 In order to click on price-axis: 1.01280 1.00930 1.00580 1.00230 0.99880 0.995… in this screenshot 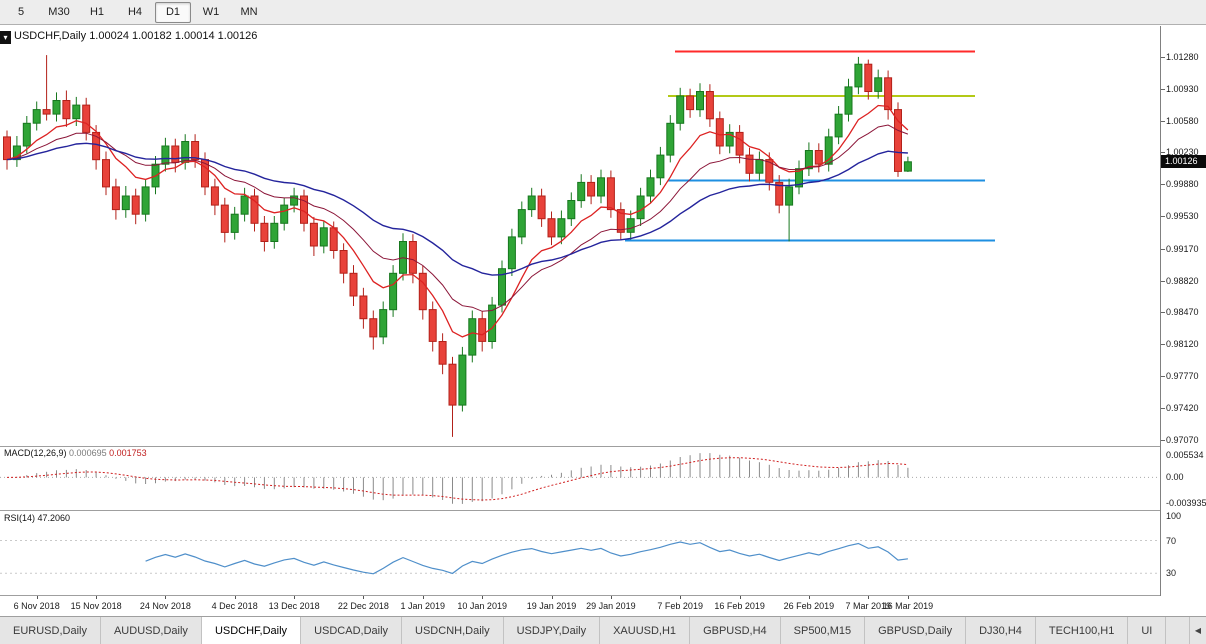, I will do `click(1183, 321)`.